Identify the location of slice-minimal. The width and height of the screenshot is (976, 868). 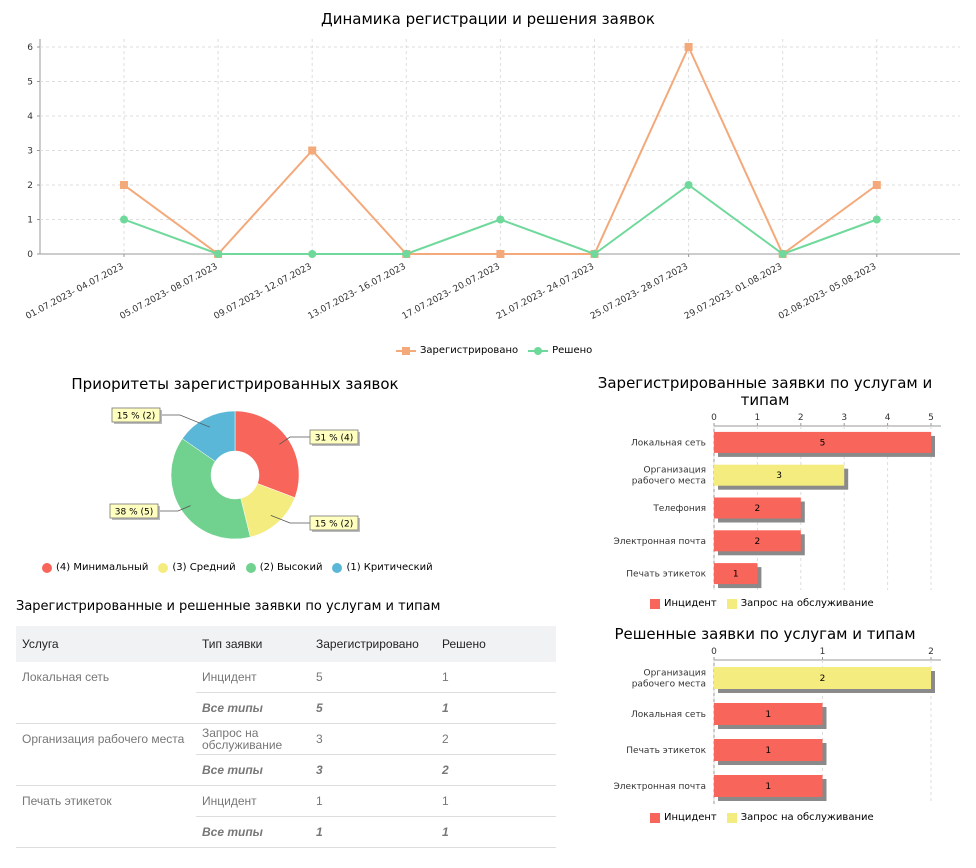
(267, 454).